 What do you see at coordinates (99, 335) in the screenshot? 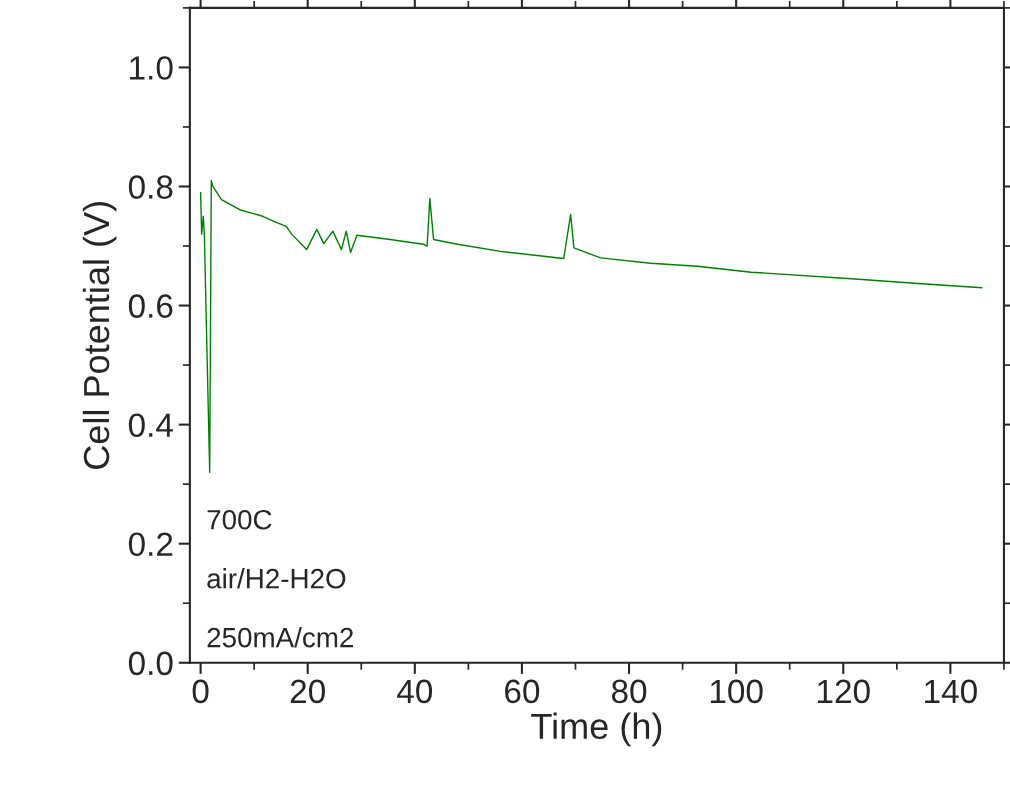
I see `y-axis-title: Cell Potential (V)` at bounding box center [99, 335].